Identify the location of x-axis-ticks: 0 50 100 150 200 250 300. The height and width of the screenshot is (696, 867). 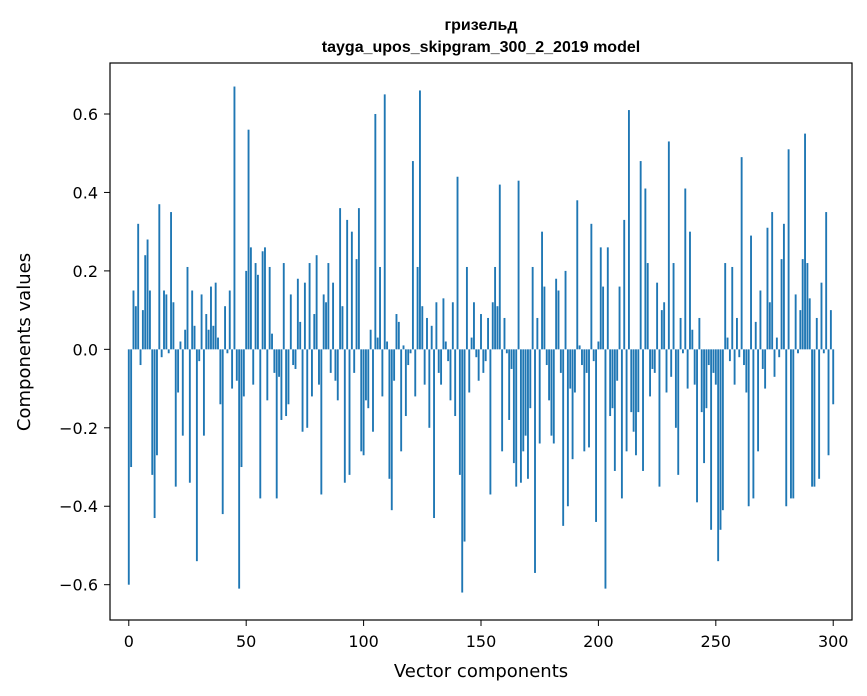
(486, 635).